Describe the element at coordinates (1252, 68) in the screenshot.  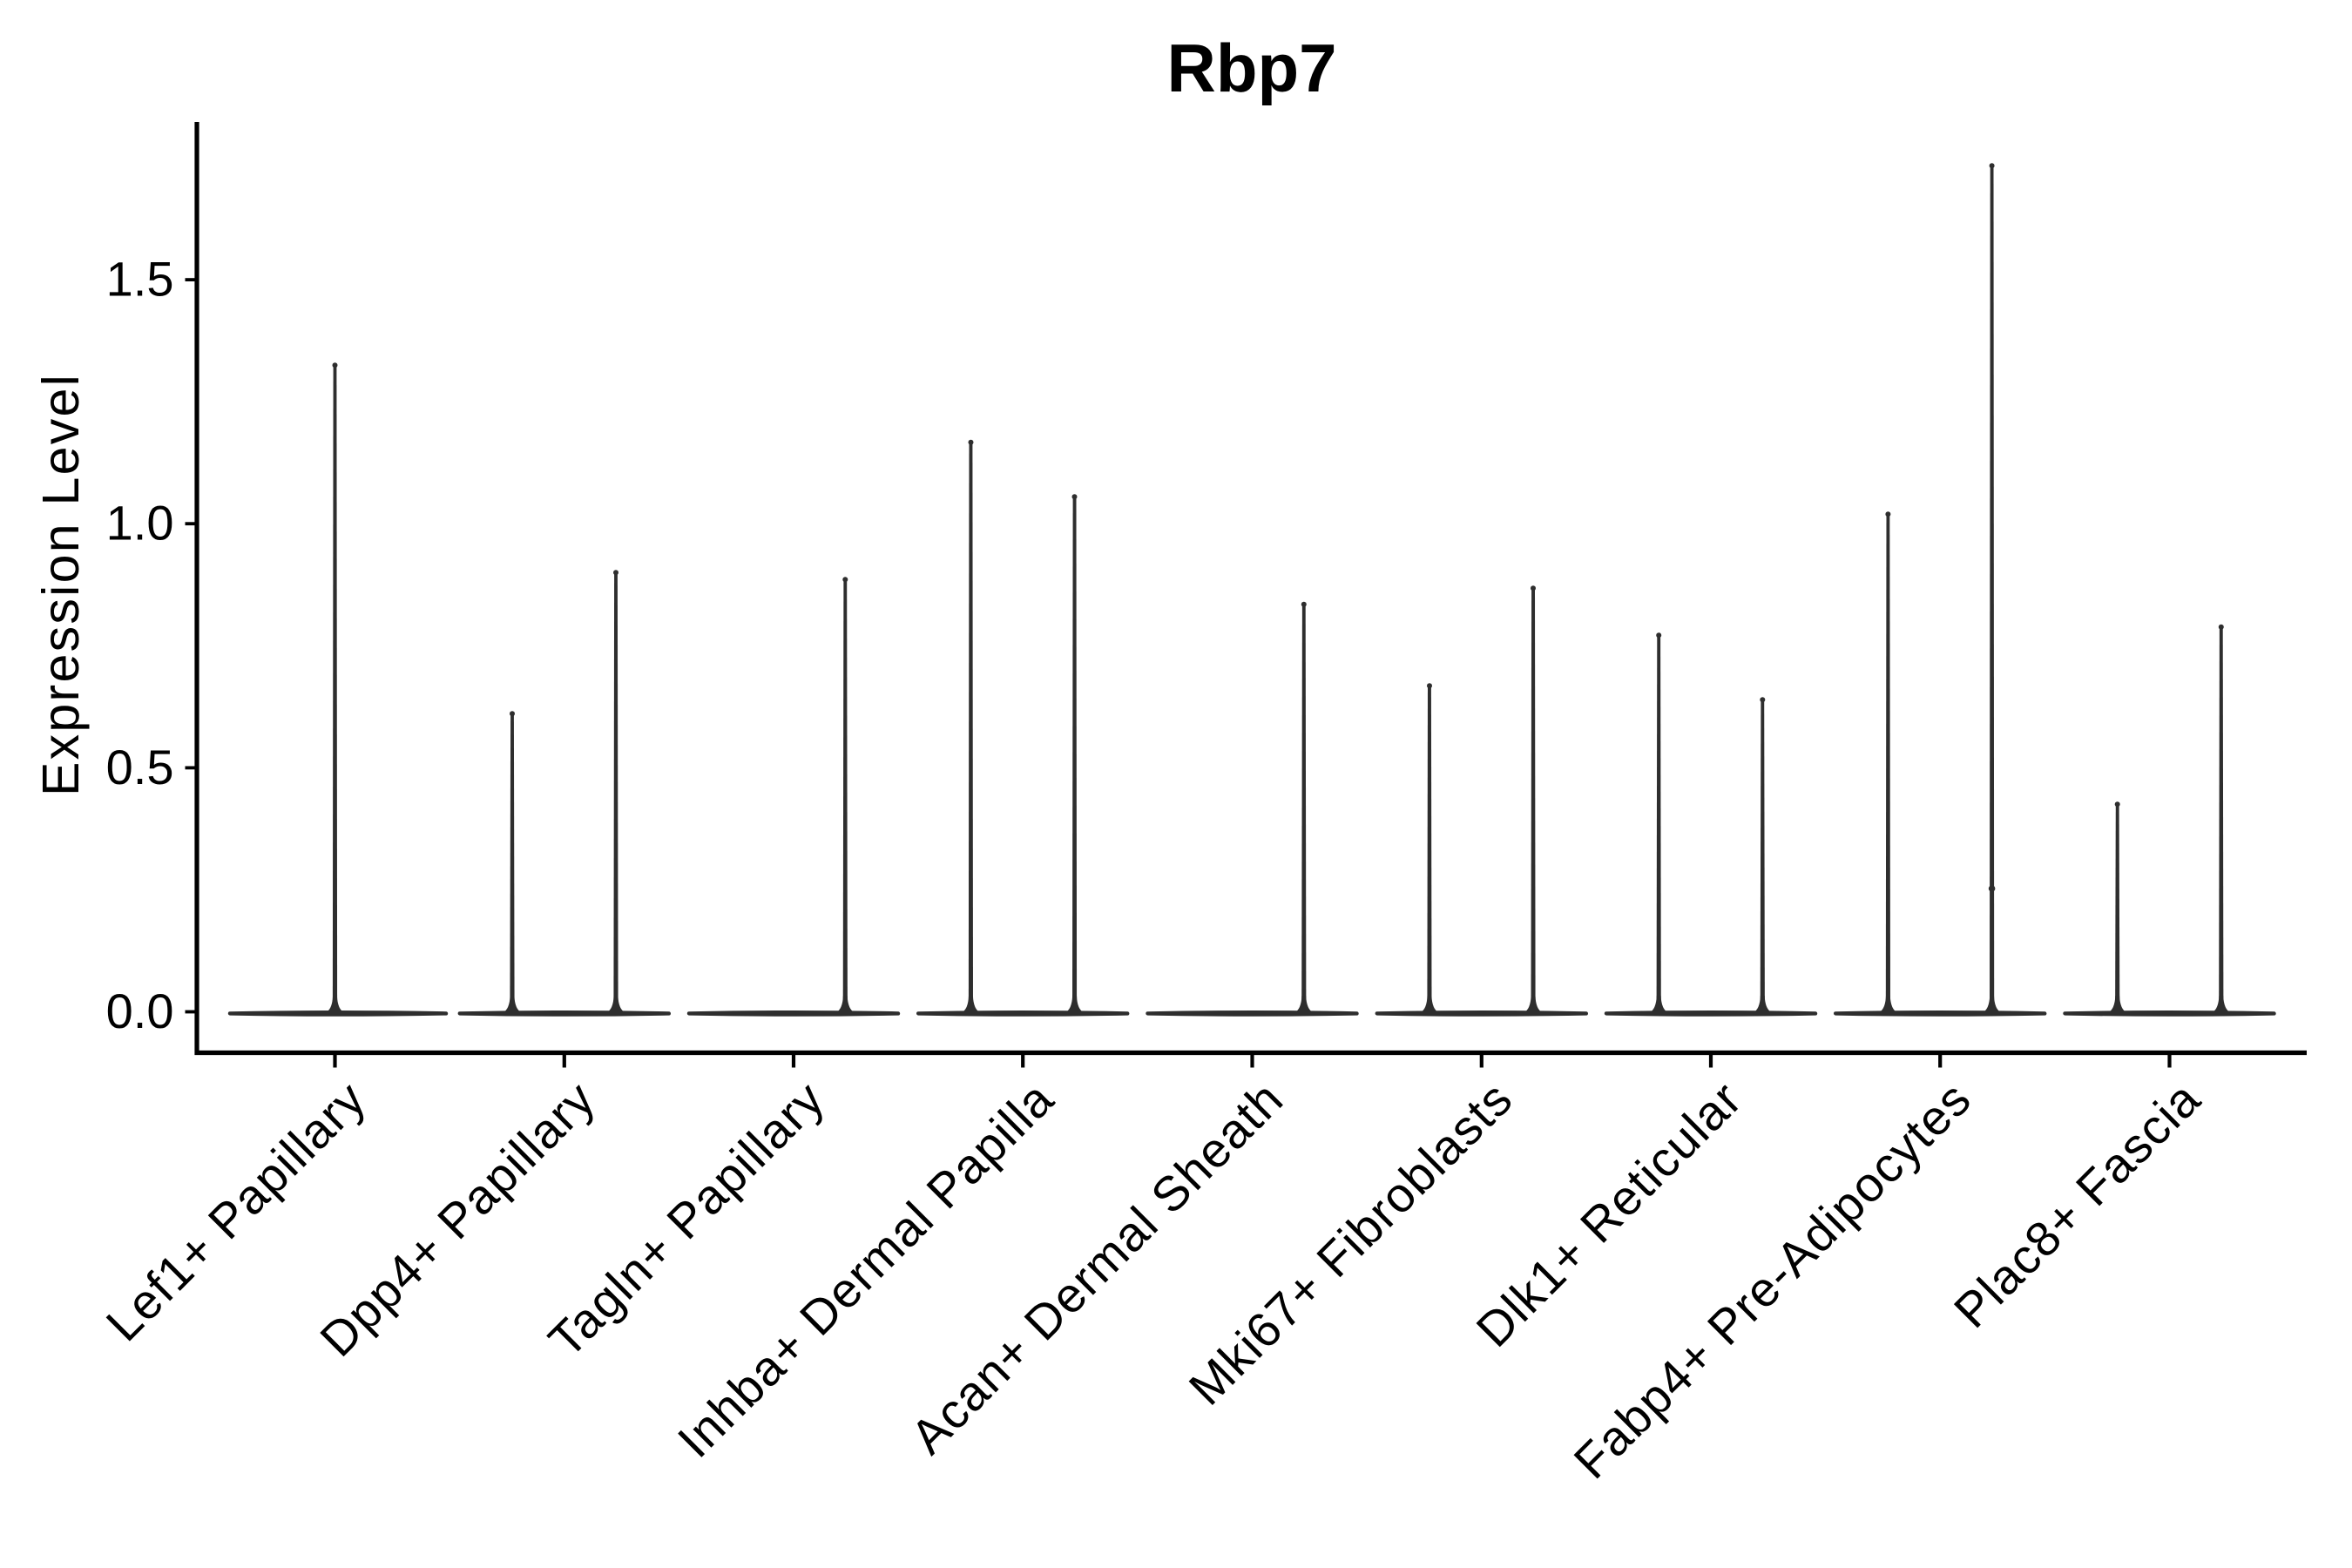
I see `svg-text: Rbp7` at that location.